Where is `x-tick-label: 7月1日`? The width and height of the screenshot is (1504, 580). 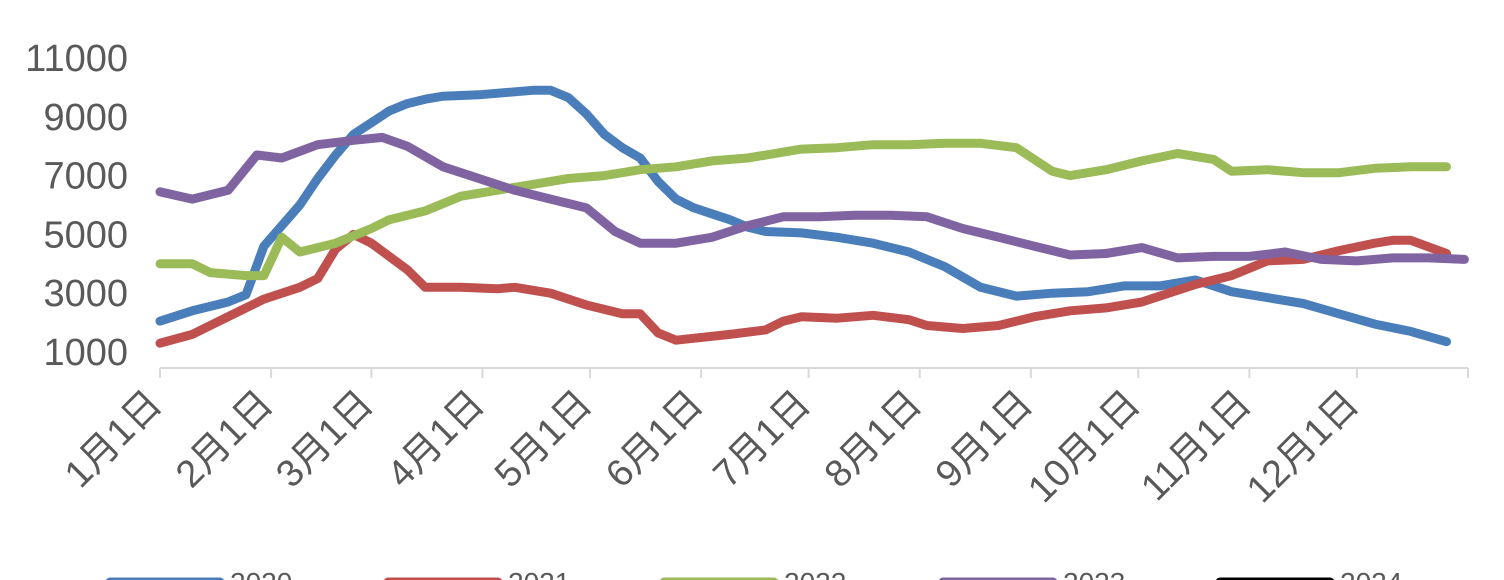 x-tick-label: 7月1日 is located at coordinates (762, 439).